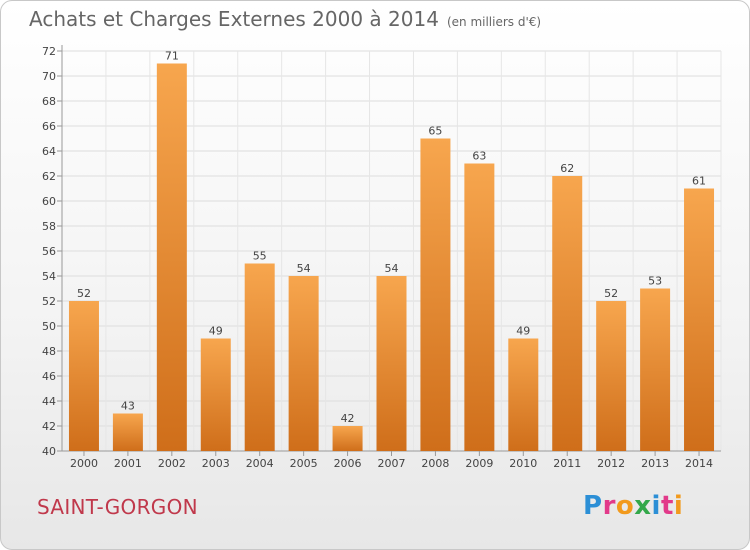  I want to click on bar-2012, so click(611, 376).